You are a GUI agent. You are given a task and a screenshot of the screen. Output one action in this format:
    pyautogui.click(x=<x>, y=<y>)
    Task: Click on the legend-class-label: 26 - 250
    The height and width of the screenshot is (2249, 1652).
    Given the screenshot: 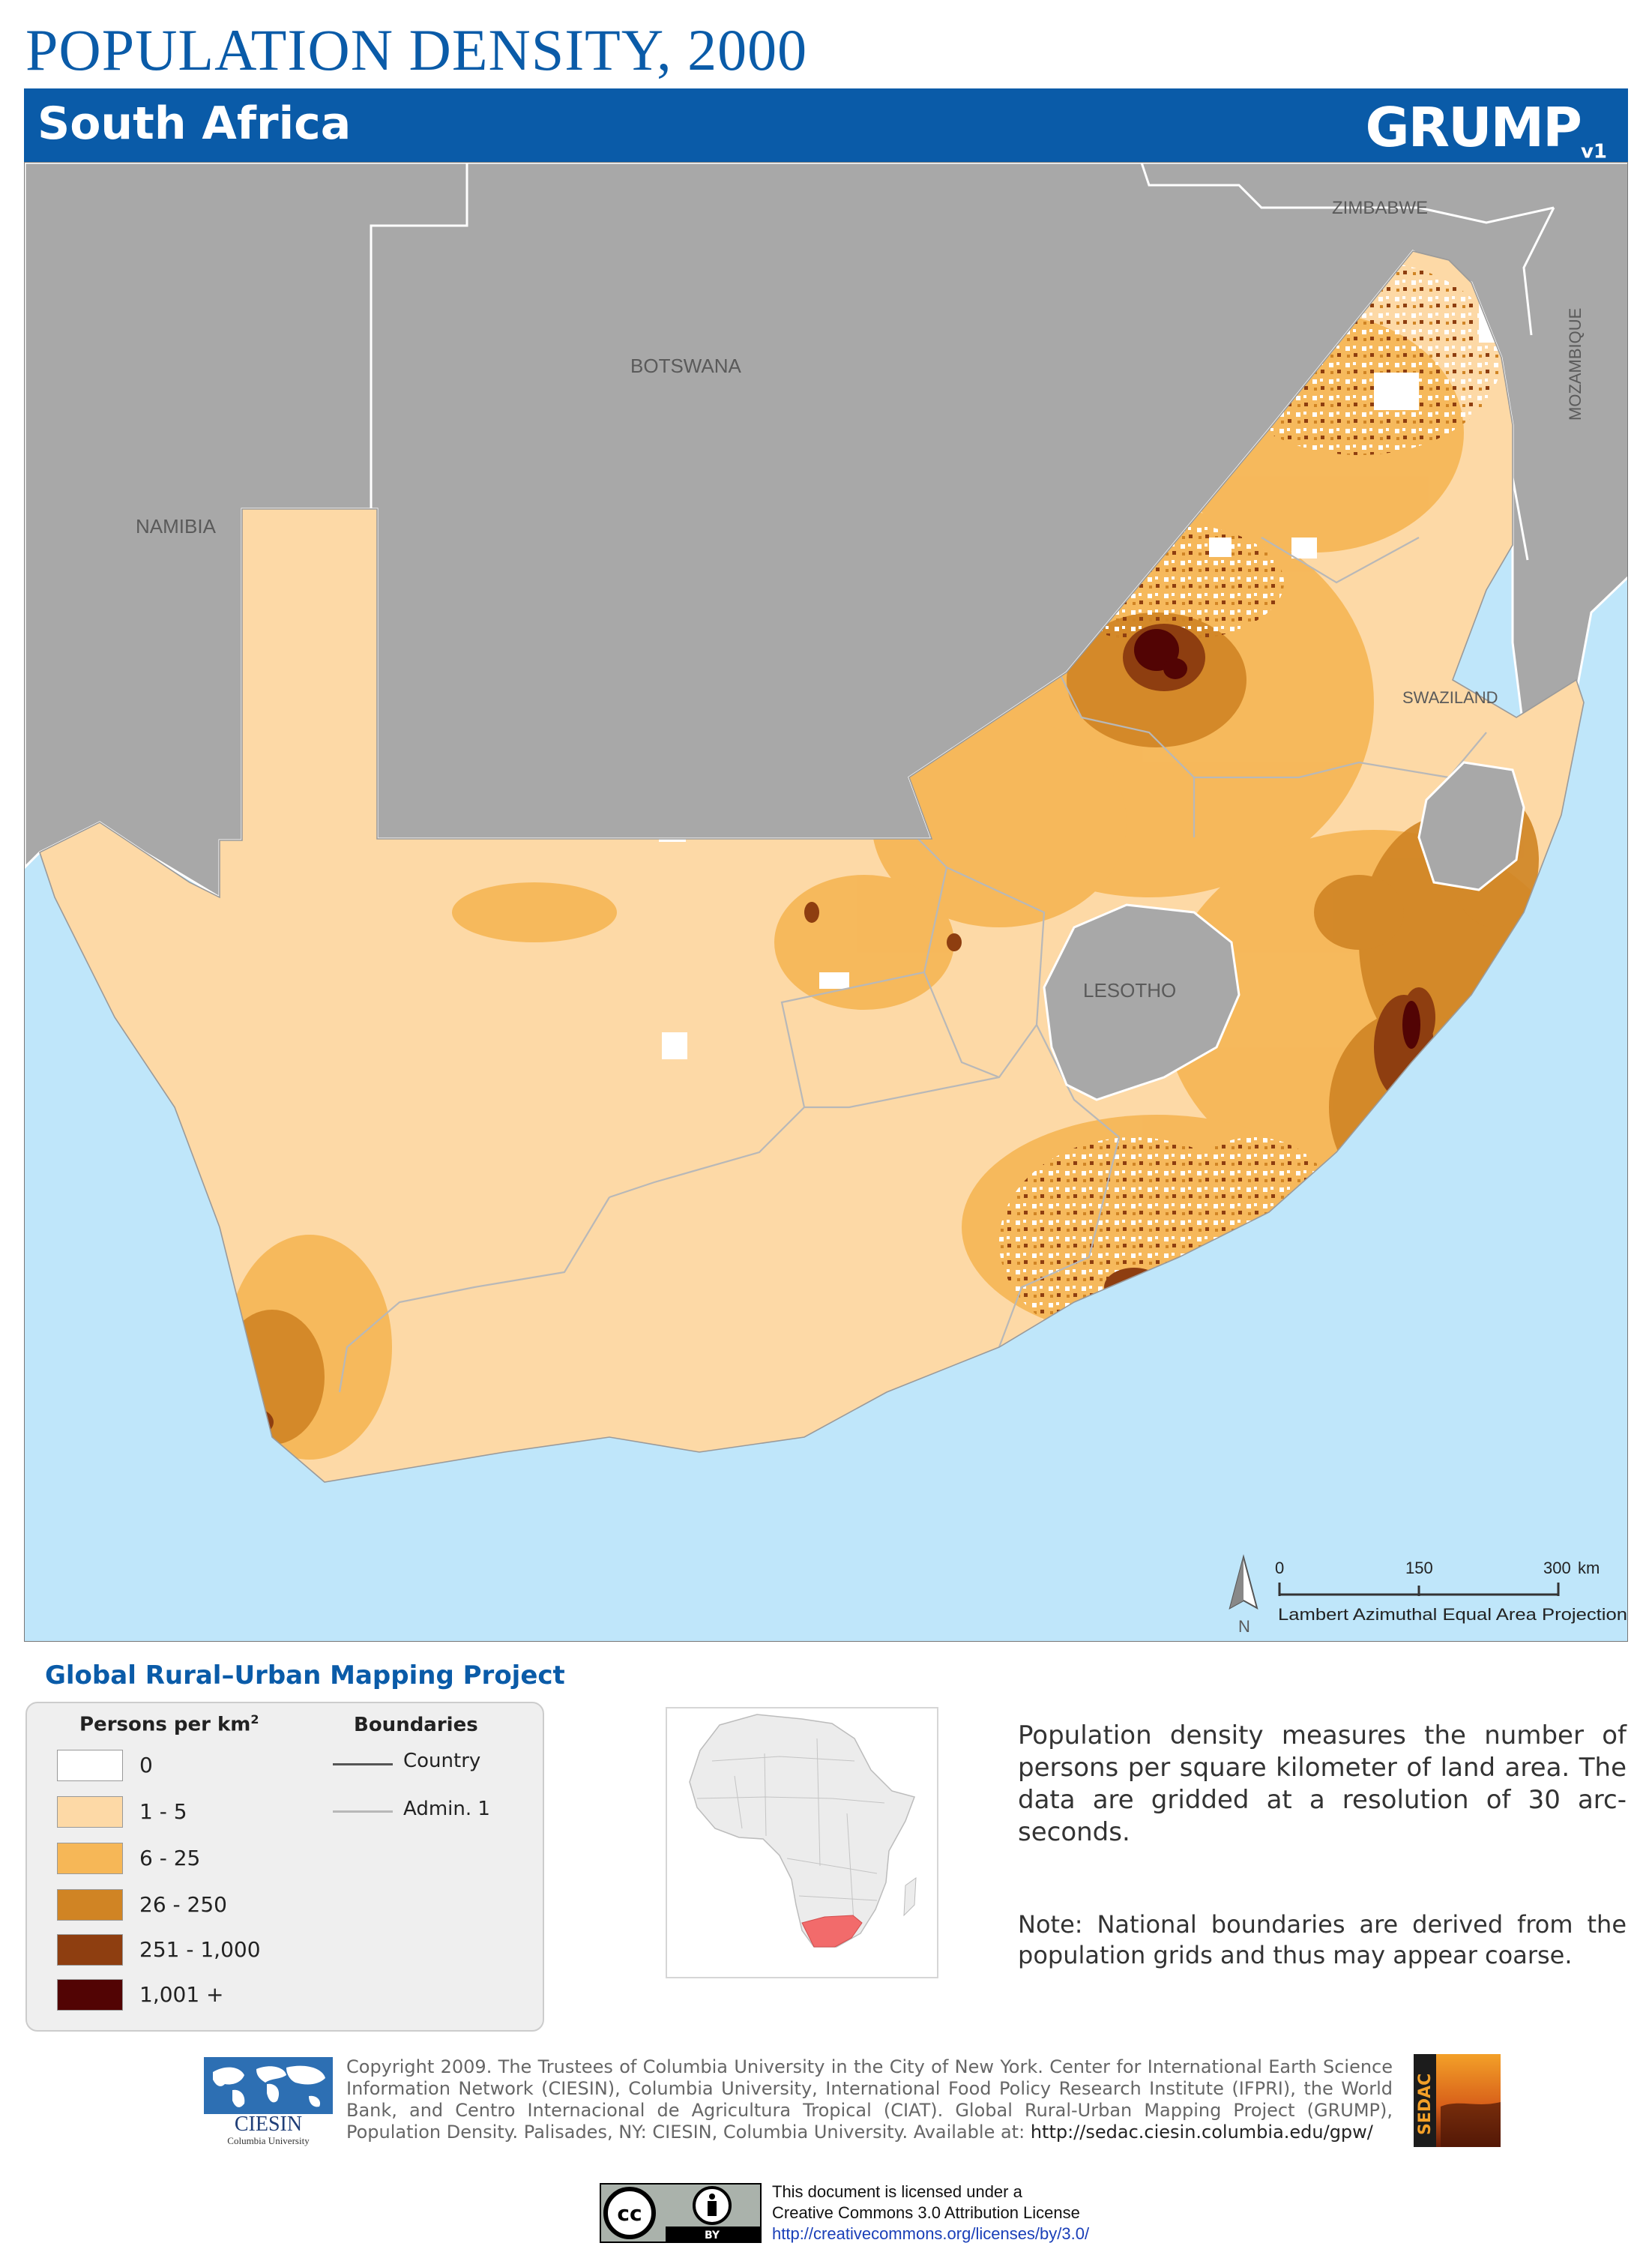 What is the action you would take?
    pyautogui.click(x=183, y=1904)
    